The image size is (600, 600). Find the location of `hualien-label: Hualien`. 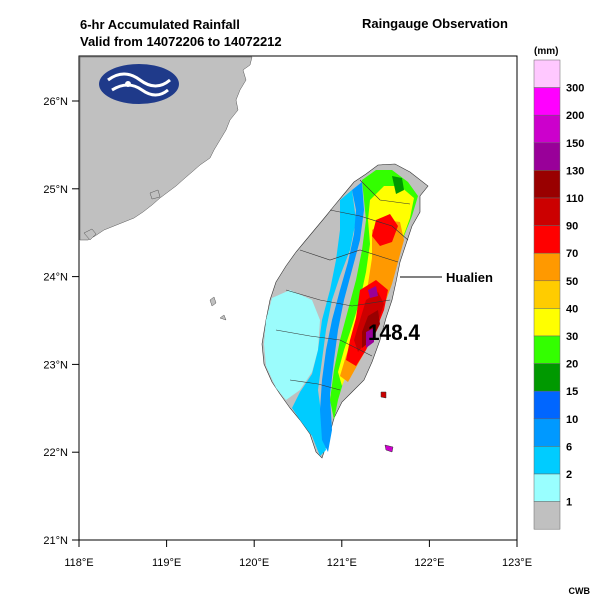

hualien-label: Hualien is located at coordinates (469, 277).